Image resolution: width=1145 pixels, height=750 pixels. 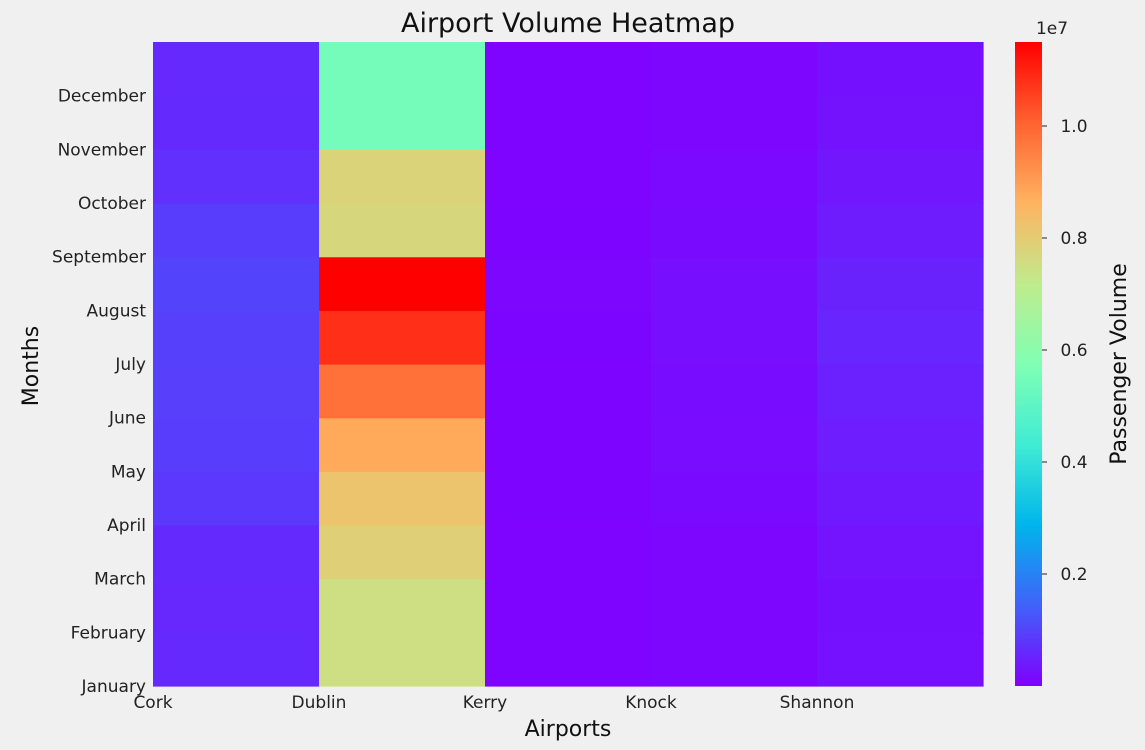 I want to click on colorbar-tick-label: 0.2, so click(x=1073, y=575).